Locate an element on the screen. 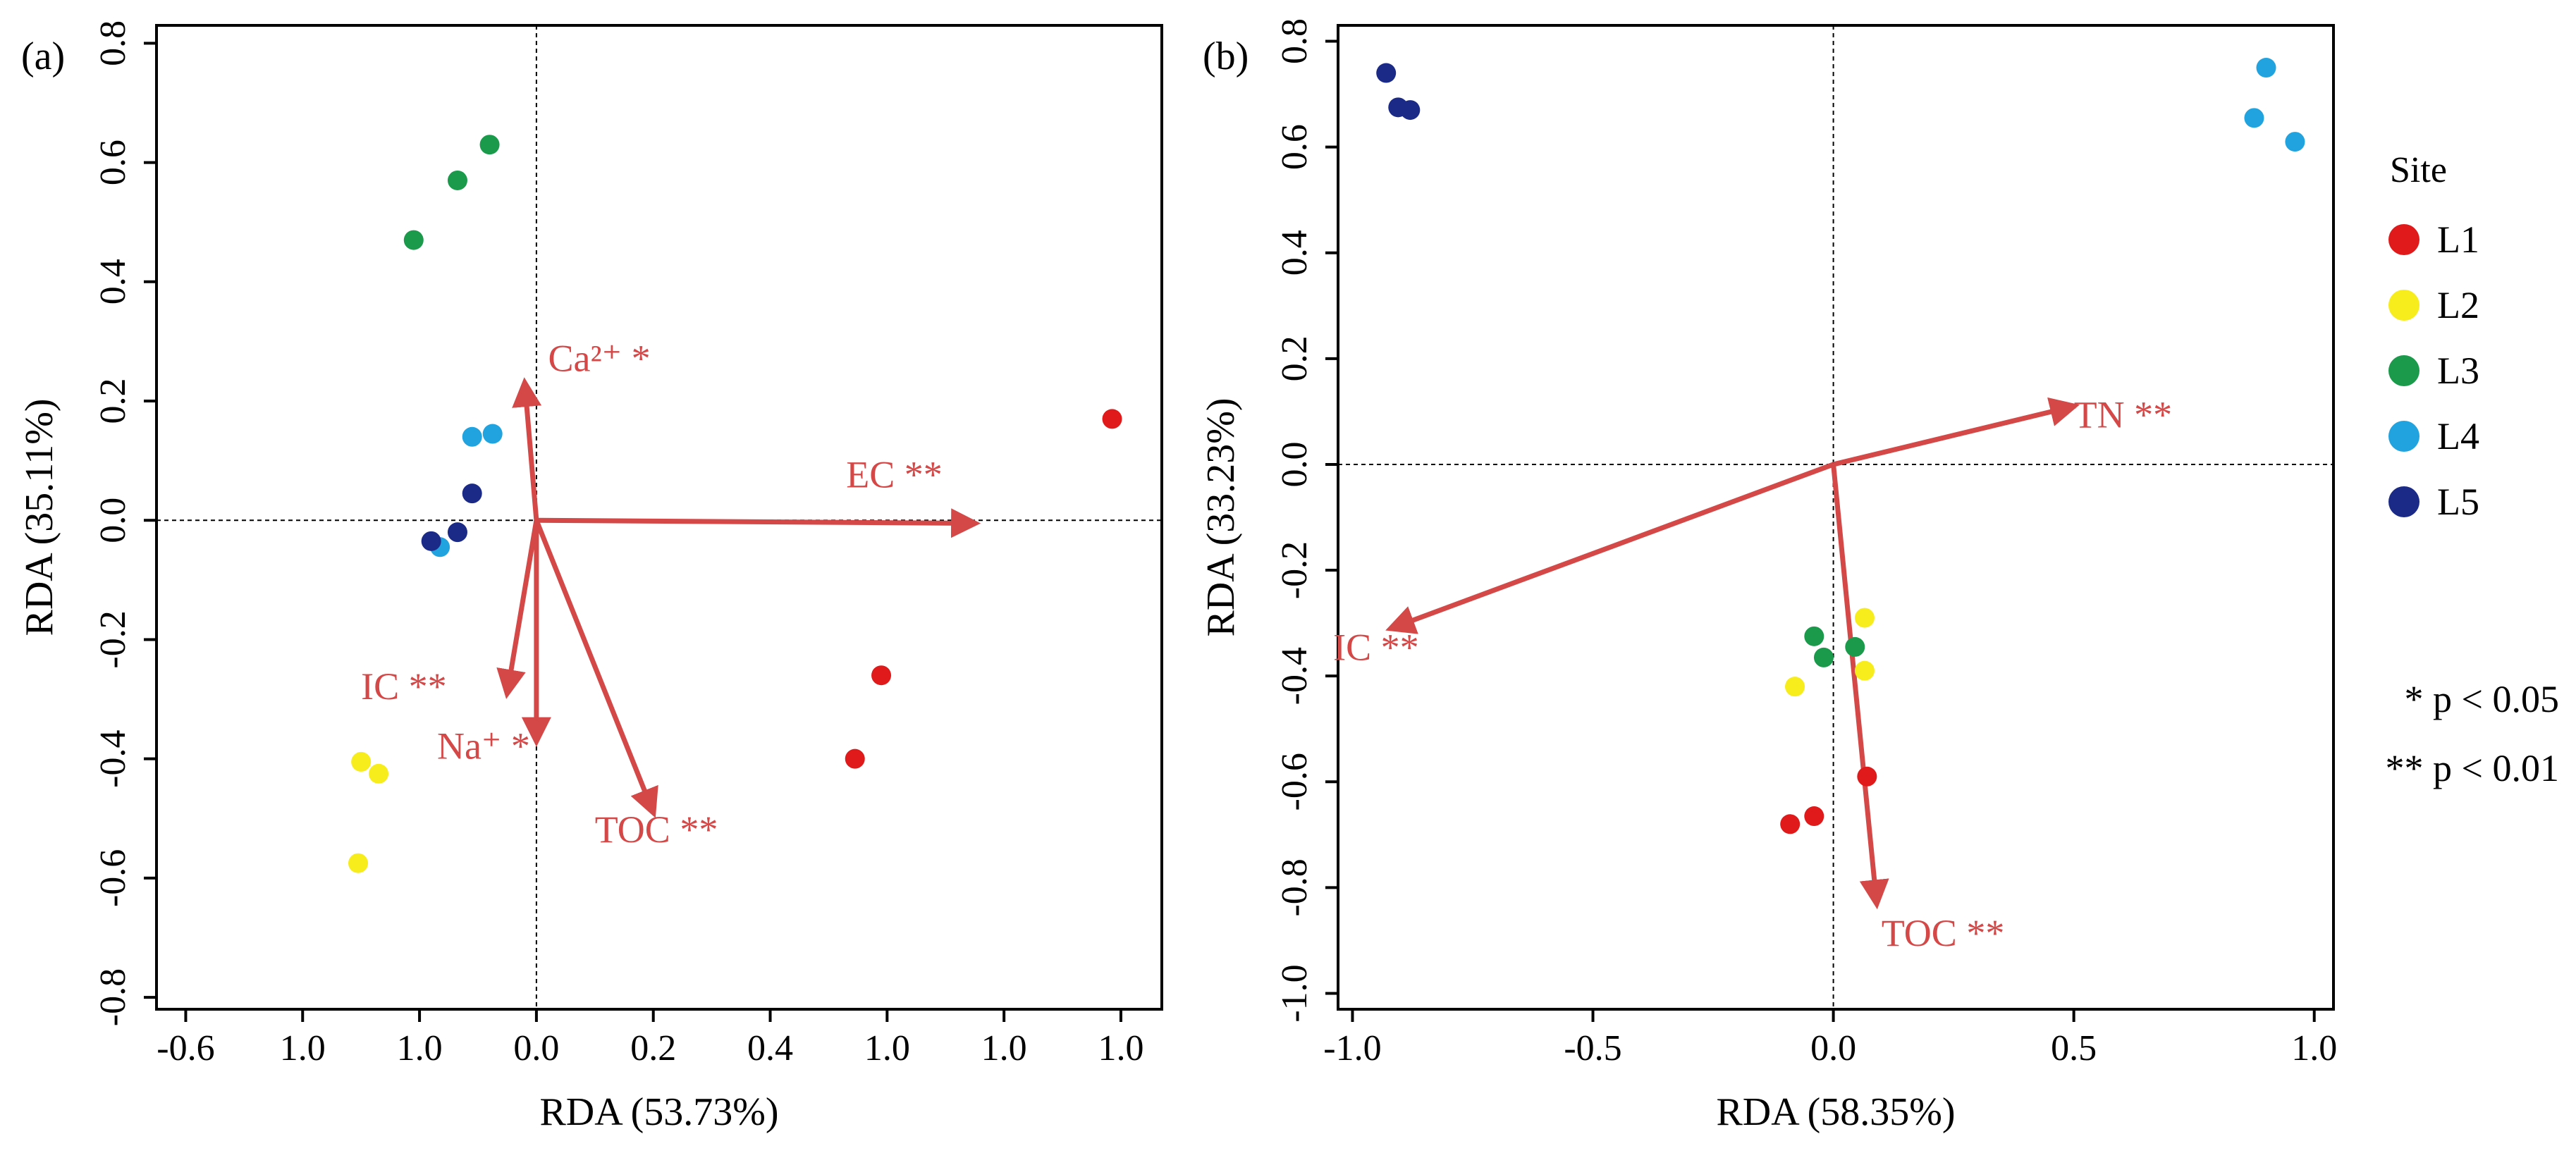 The width and height of the screenshot is (2576, 1165). legend-title: Site is located at coordinates (2418, 170).